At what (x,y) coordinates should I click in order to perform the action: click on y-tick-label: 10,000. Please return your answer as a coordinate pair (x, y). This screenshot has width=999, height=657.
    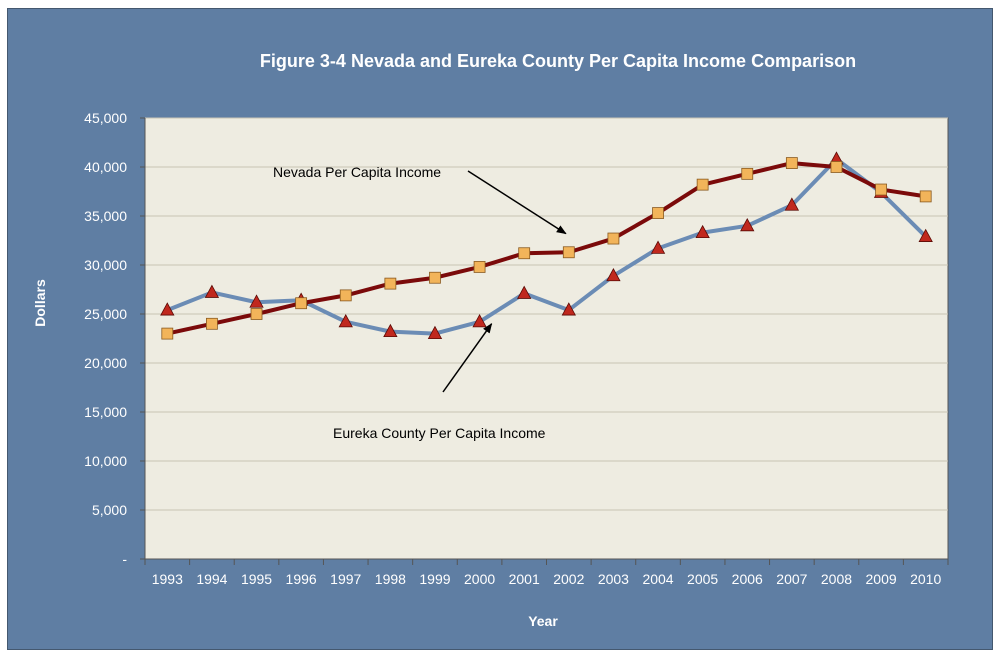
    Looking at the image, I should click on (105, 461).